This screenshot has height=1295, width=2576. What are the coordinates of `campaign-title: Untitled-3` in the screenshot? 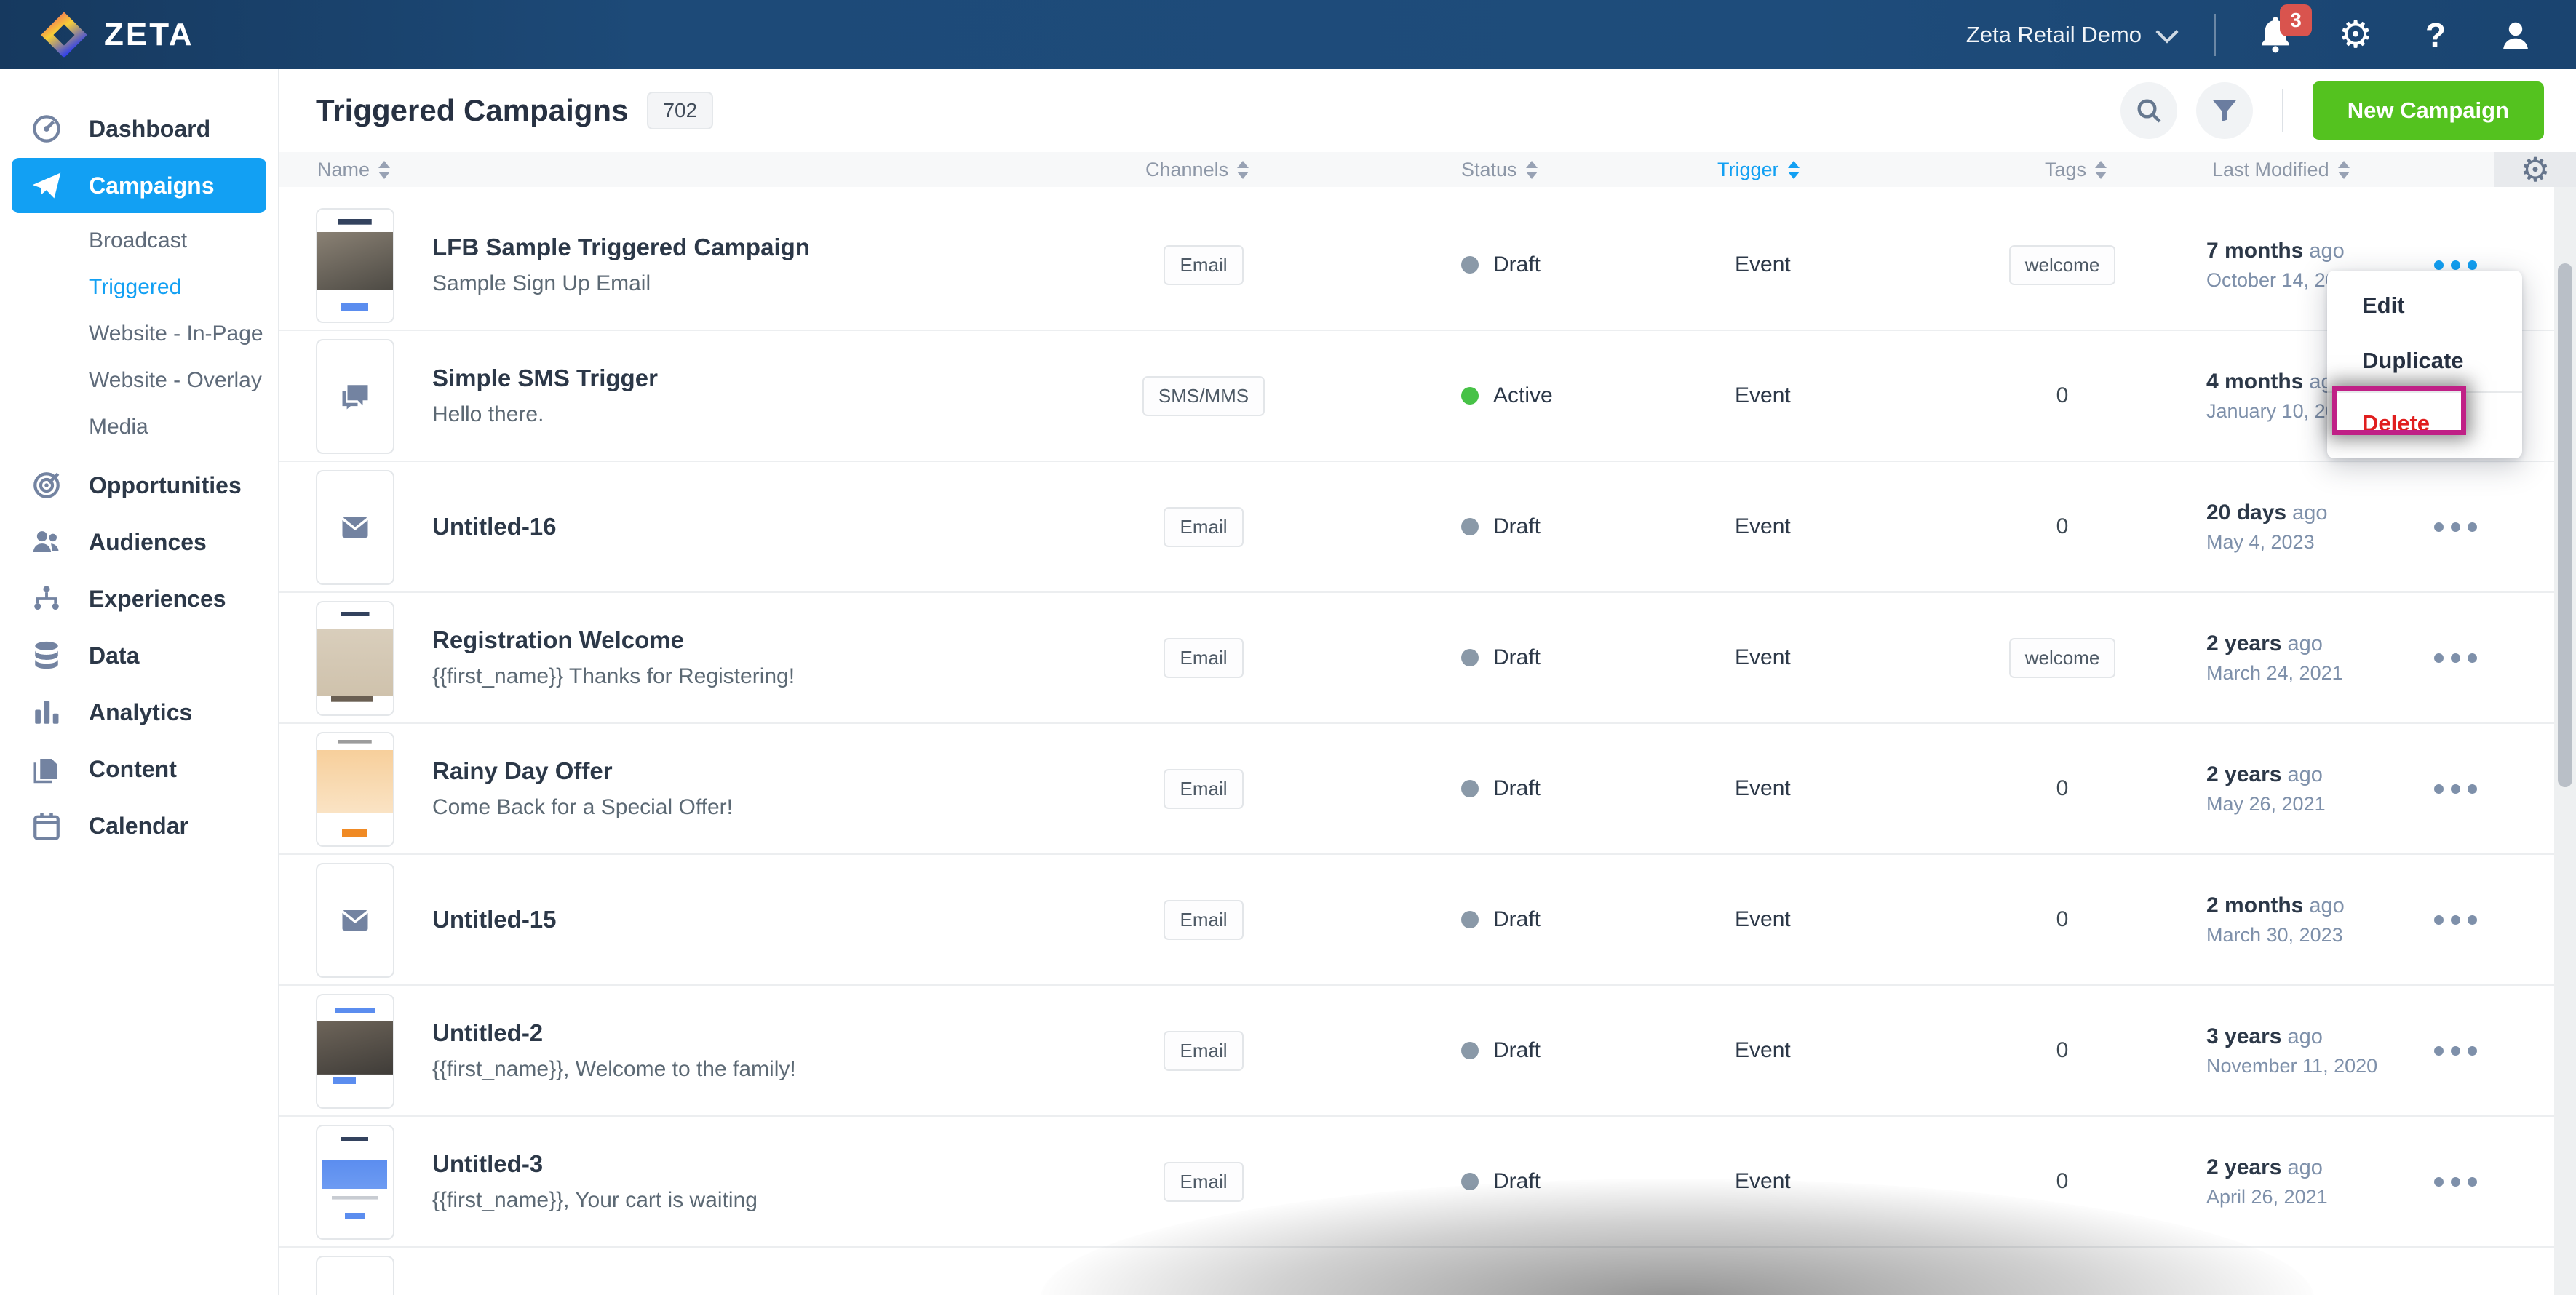 It's located at (488, 1163).